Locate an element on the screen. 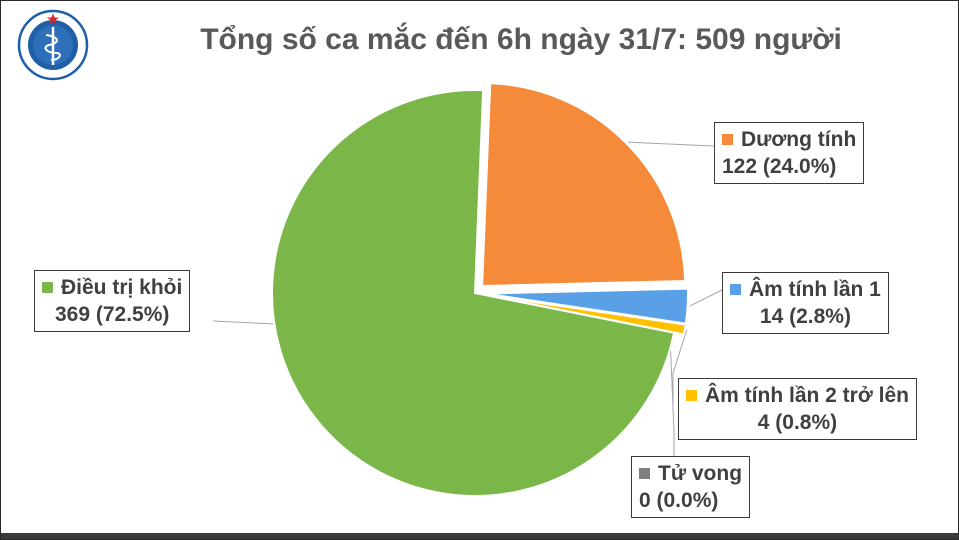 Image resolution: width=959 pixels, height=540 pixels. label-name: Điều trị khỏi is located at coordinates (122, 287).